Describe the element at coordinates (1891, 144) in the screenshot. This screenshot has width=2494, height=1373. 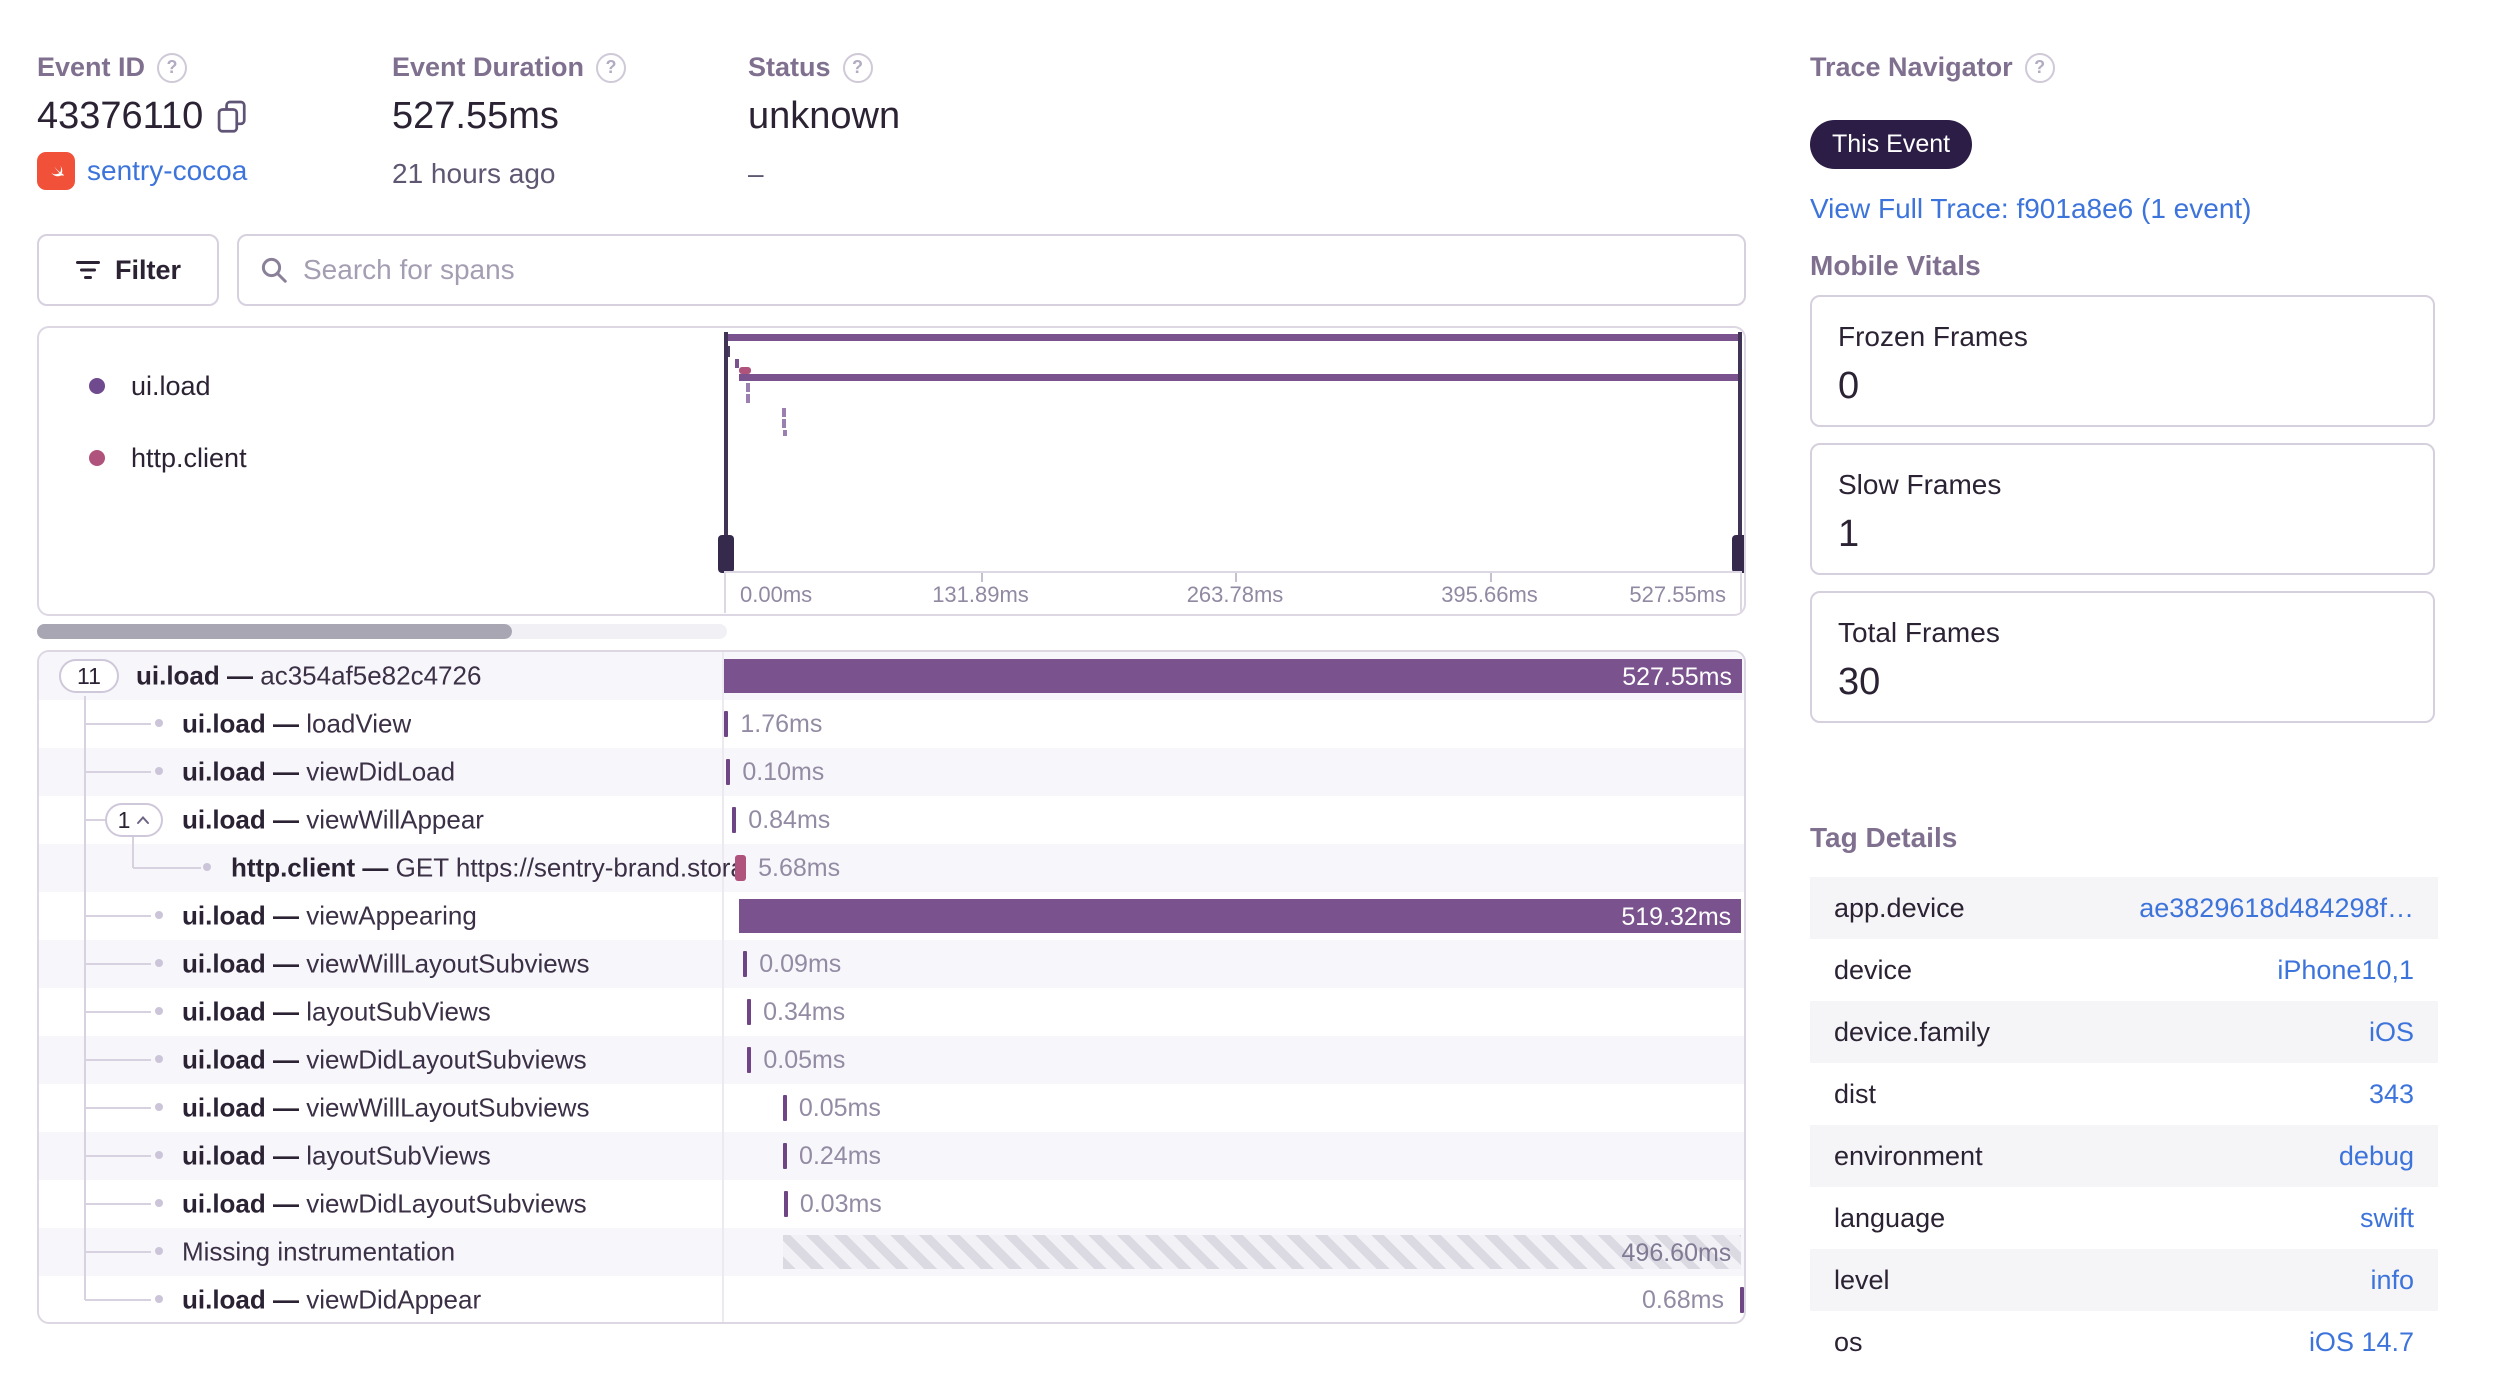
I see `this-event-badge: This Event` at that location.